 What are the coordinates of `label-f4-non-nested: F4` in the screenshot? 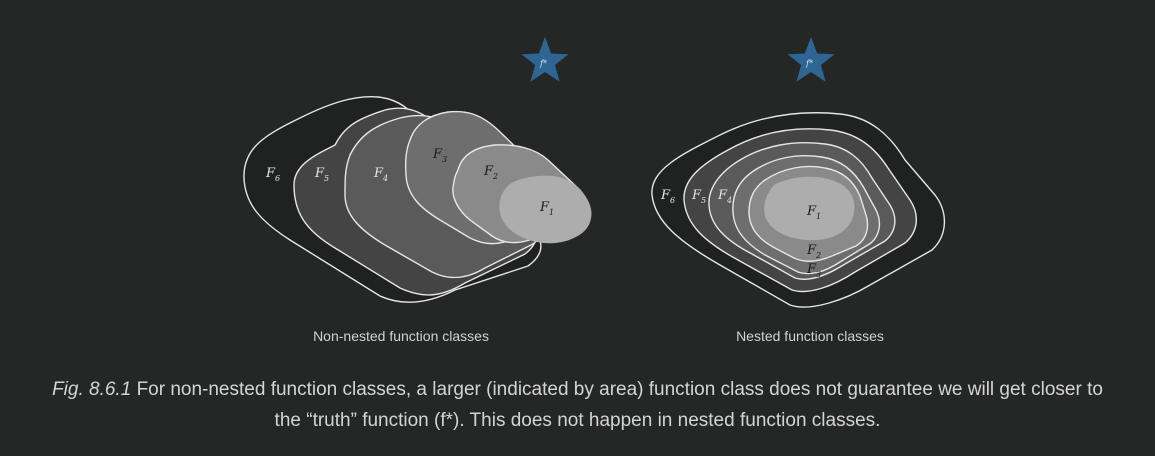 It's located at (380, 174).